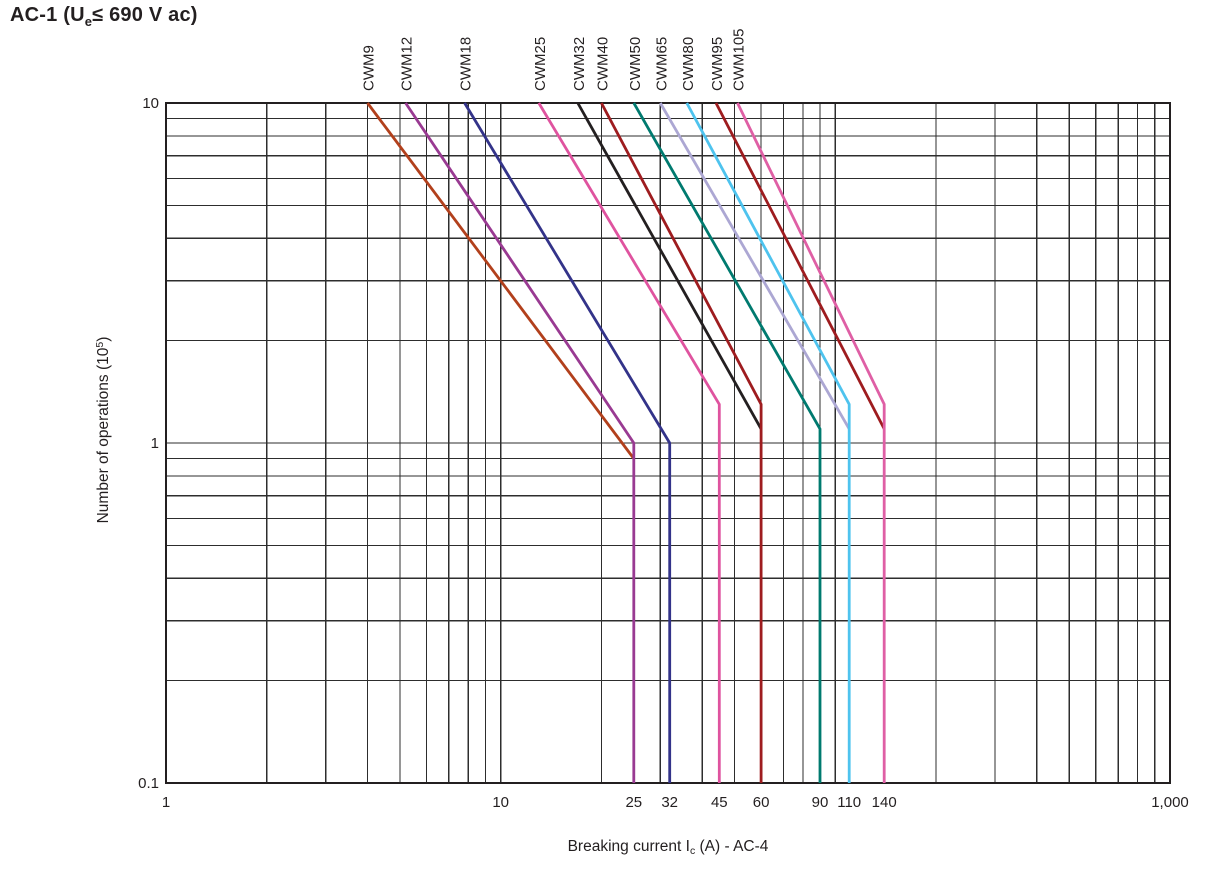  I want to click on curve-CWM80, so click(768, 442).